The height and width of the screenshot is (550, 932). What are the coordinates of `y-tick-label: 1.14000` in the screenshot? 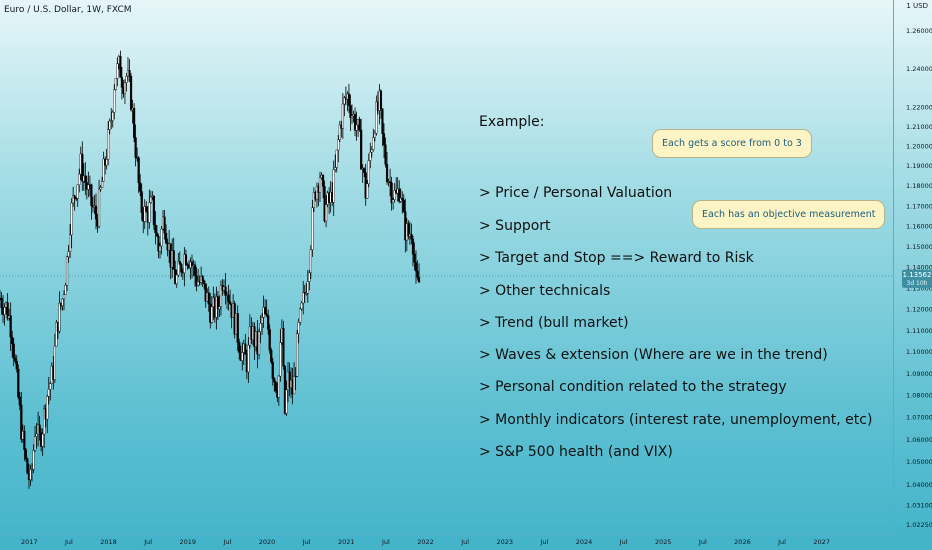 It's located at (919, 268).